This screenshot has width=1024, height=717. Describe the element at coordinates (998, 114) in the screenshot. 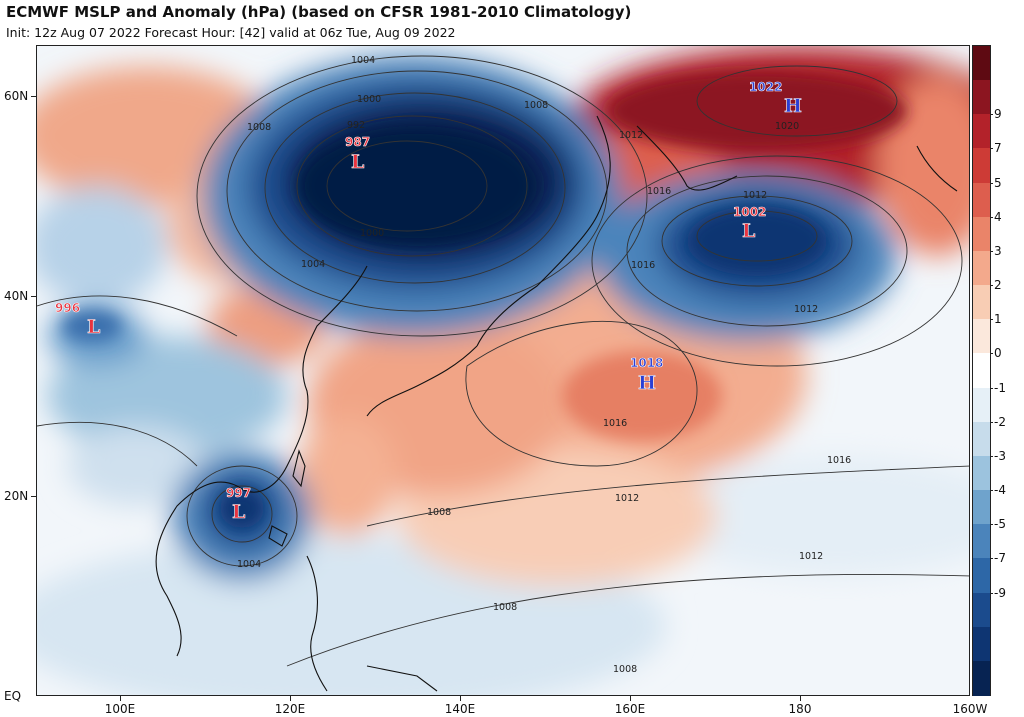

I see `colorbar-label: 9` at that location.